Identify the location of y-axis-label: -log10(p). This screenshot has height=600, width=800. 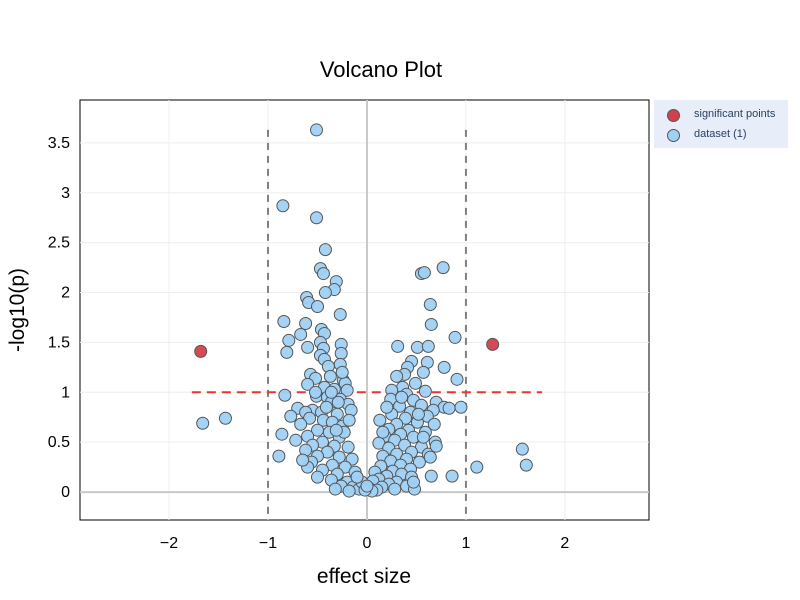
(17, 310).